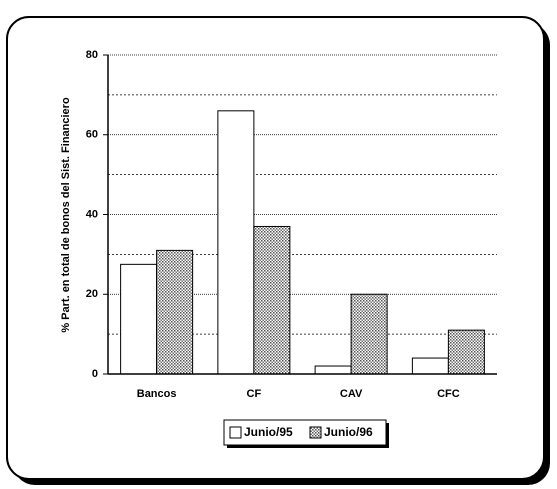  Describe the element at coordinates (351, 394) in the screenshot. I see `x-tick-label: CAV` at that location.